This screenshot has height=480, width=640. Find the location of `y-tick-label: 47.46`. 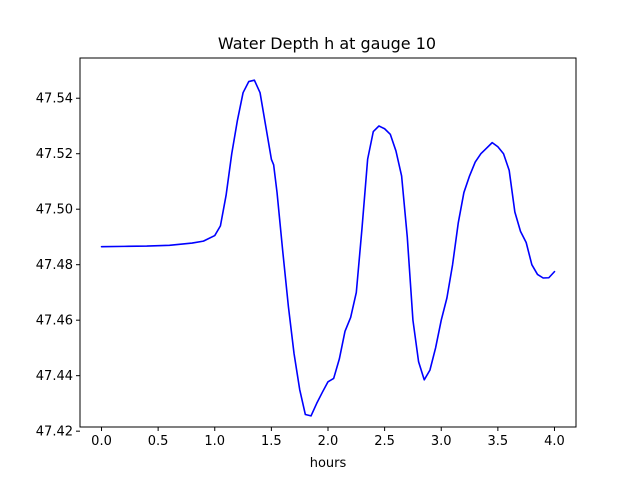

y-tick-label: 47.46 is located at coordinates (54, 321).